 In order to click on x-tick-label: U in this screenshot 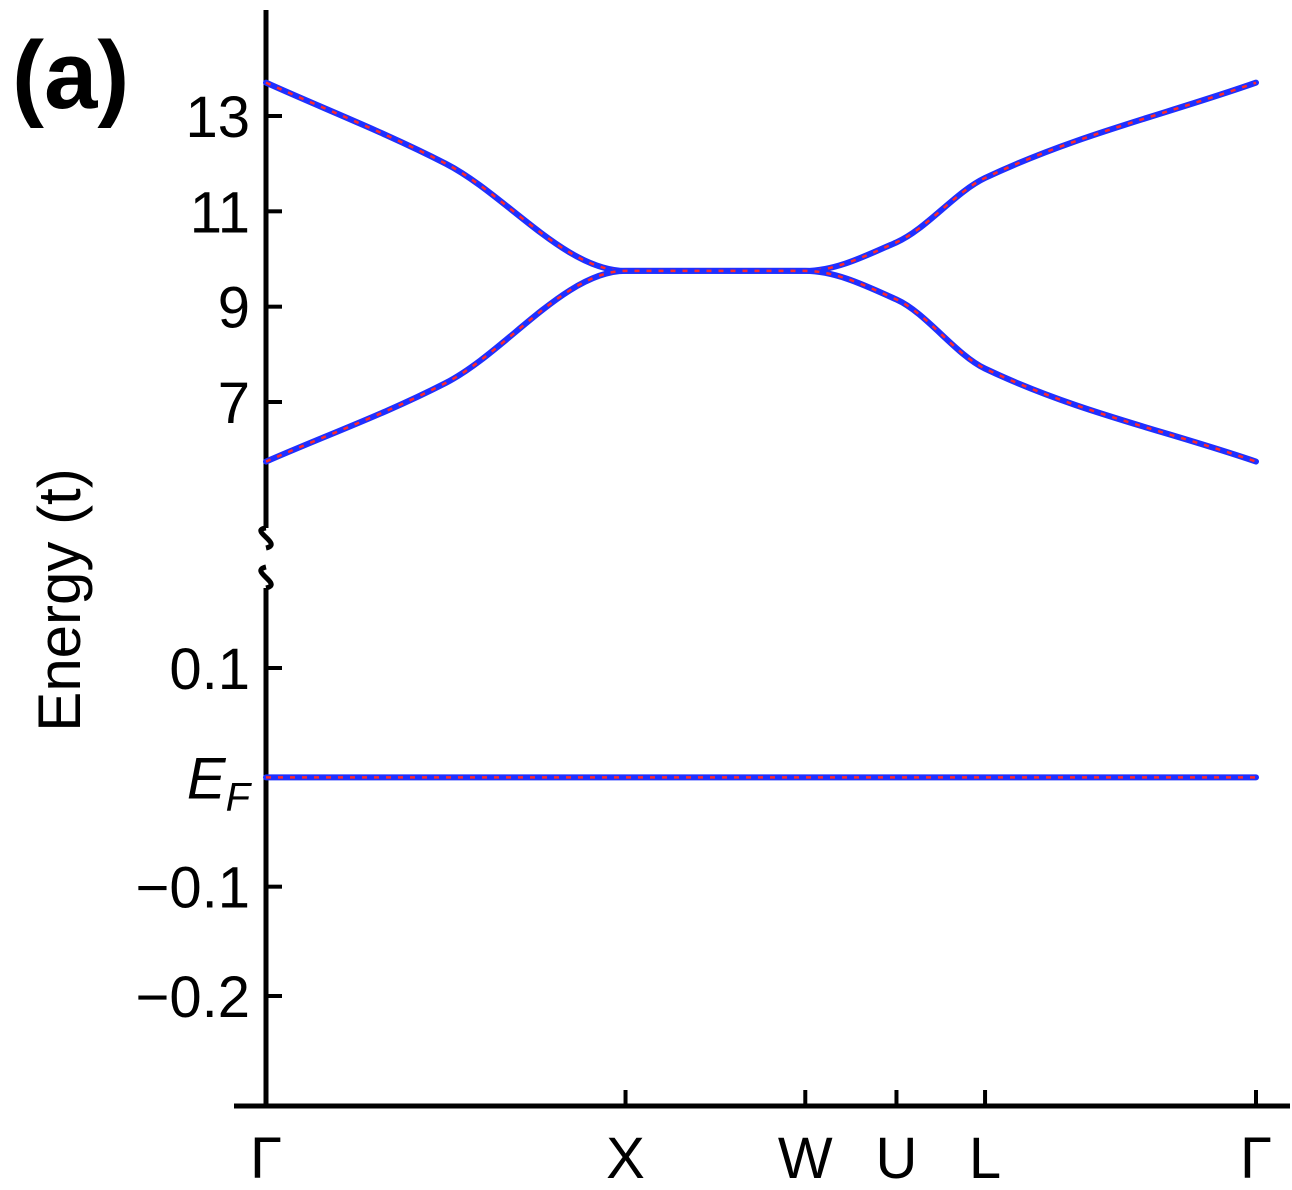, I will do `click(897, 1158)`.